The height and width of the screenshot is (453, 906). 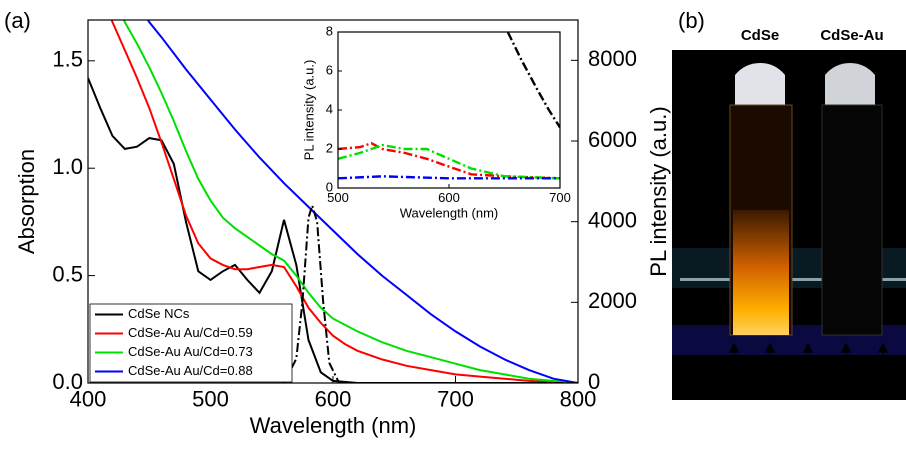 I want to click on y-tick-label: 0.5, so click(x=67, y=273).